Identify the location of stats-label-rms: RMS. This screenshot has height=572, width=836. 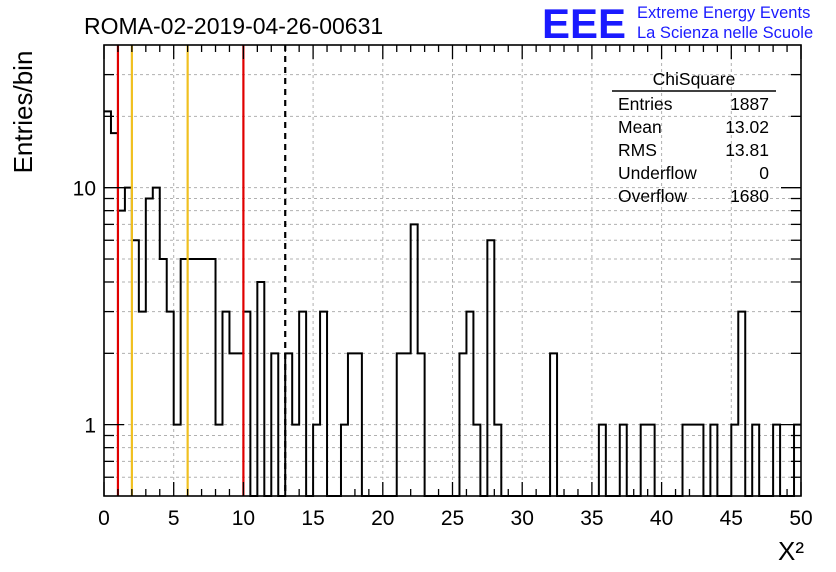
(637, 150).